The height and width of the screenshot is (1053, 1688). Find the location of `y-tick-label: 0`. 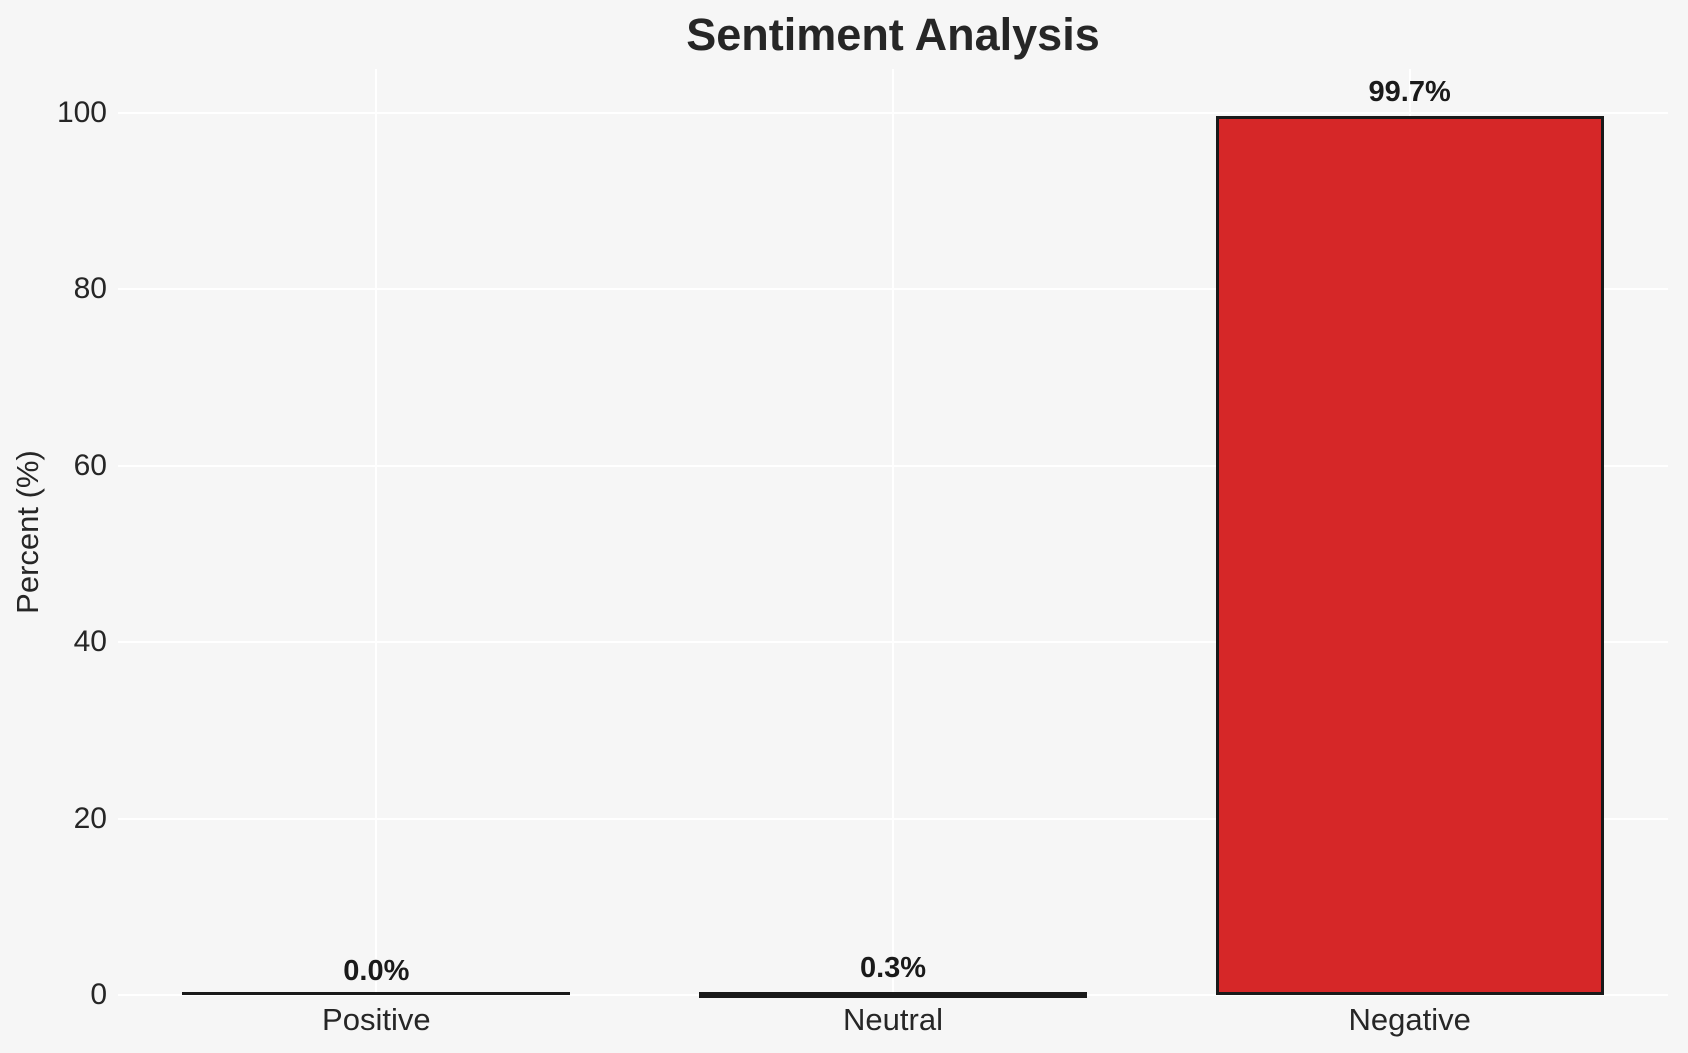

y-tick-label: 0 is located at coordinates (98, 994).